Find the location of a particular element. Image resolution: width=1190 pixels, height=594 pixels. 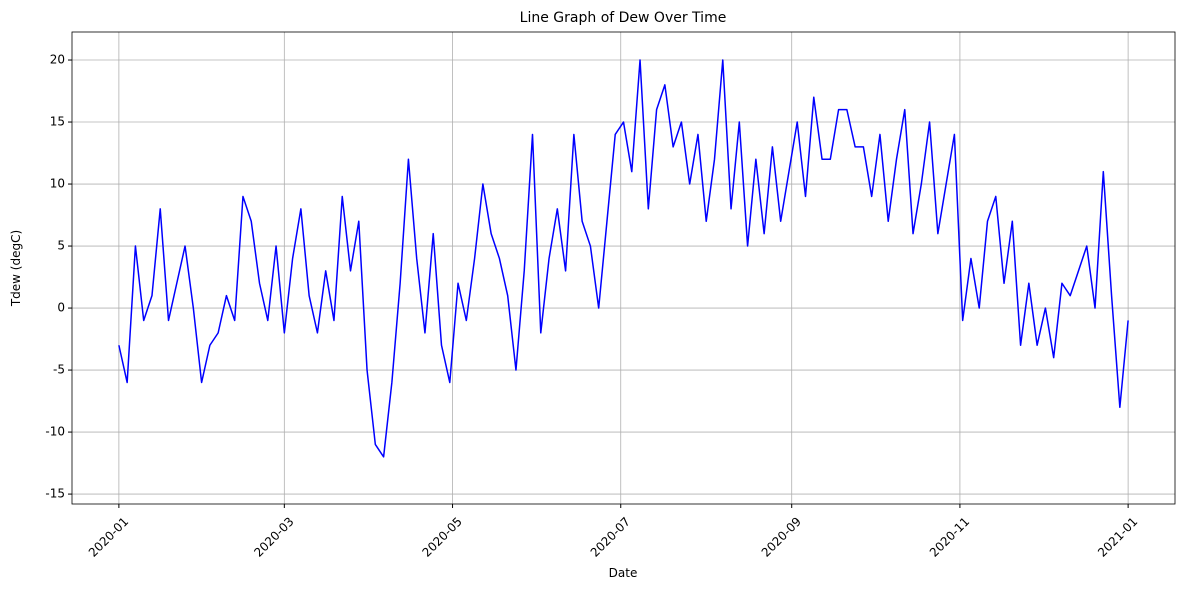

x-tick-label: 2020-09 is located at coordinates (781, 536).